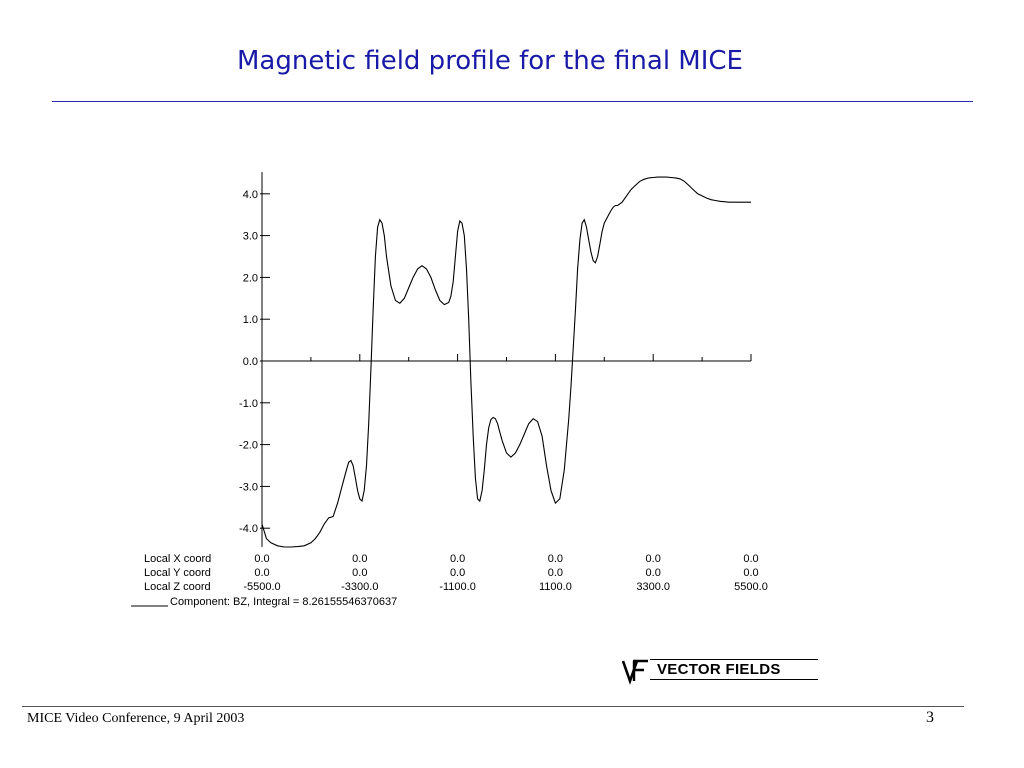 The height and width of the screenshot is (768, 1024). Describe the element at coordinates (734, 659) in the screenshot. I see `logo-rule-top` at that location.